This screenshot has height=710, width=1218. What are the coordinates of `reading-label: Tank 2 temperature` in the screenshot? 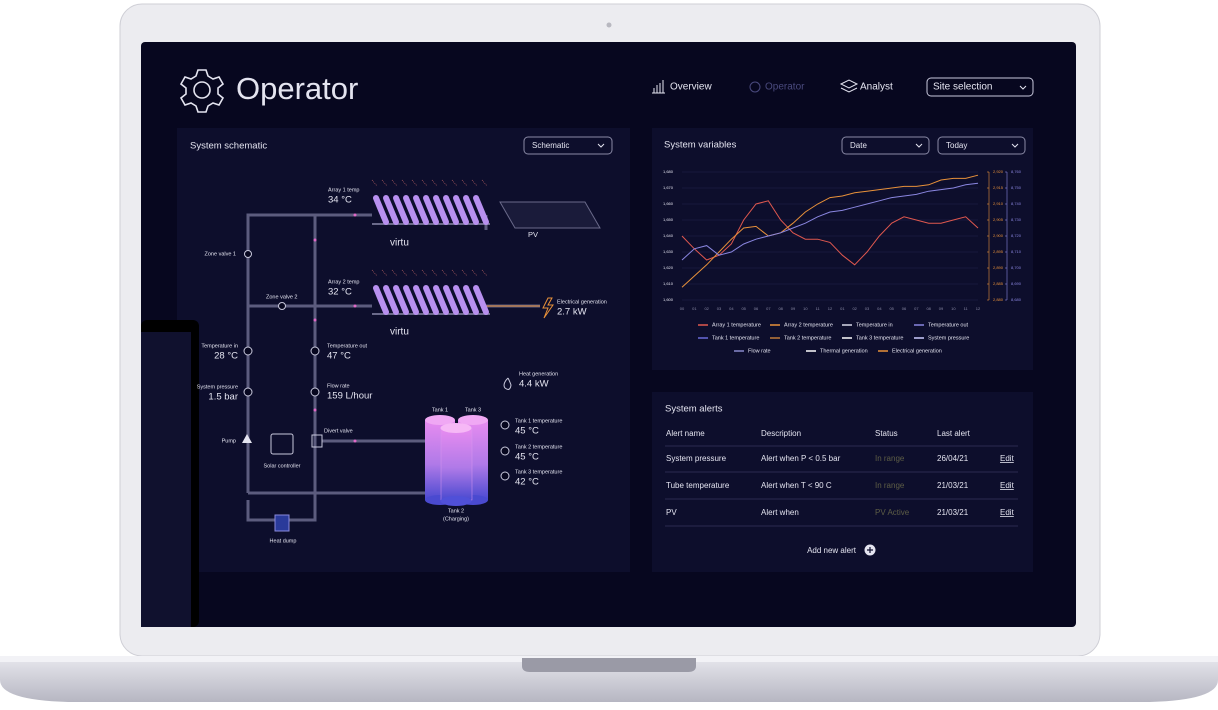 It's located at (538, 447).